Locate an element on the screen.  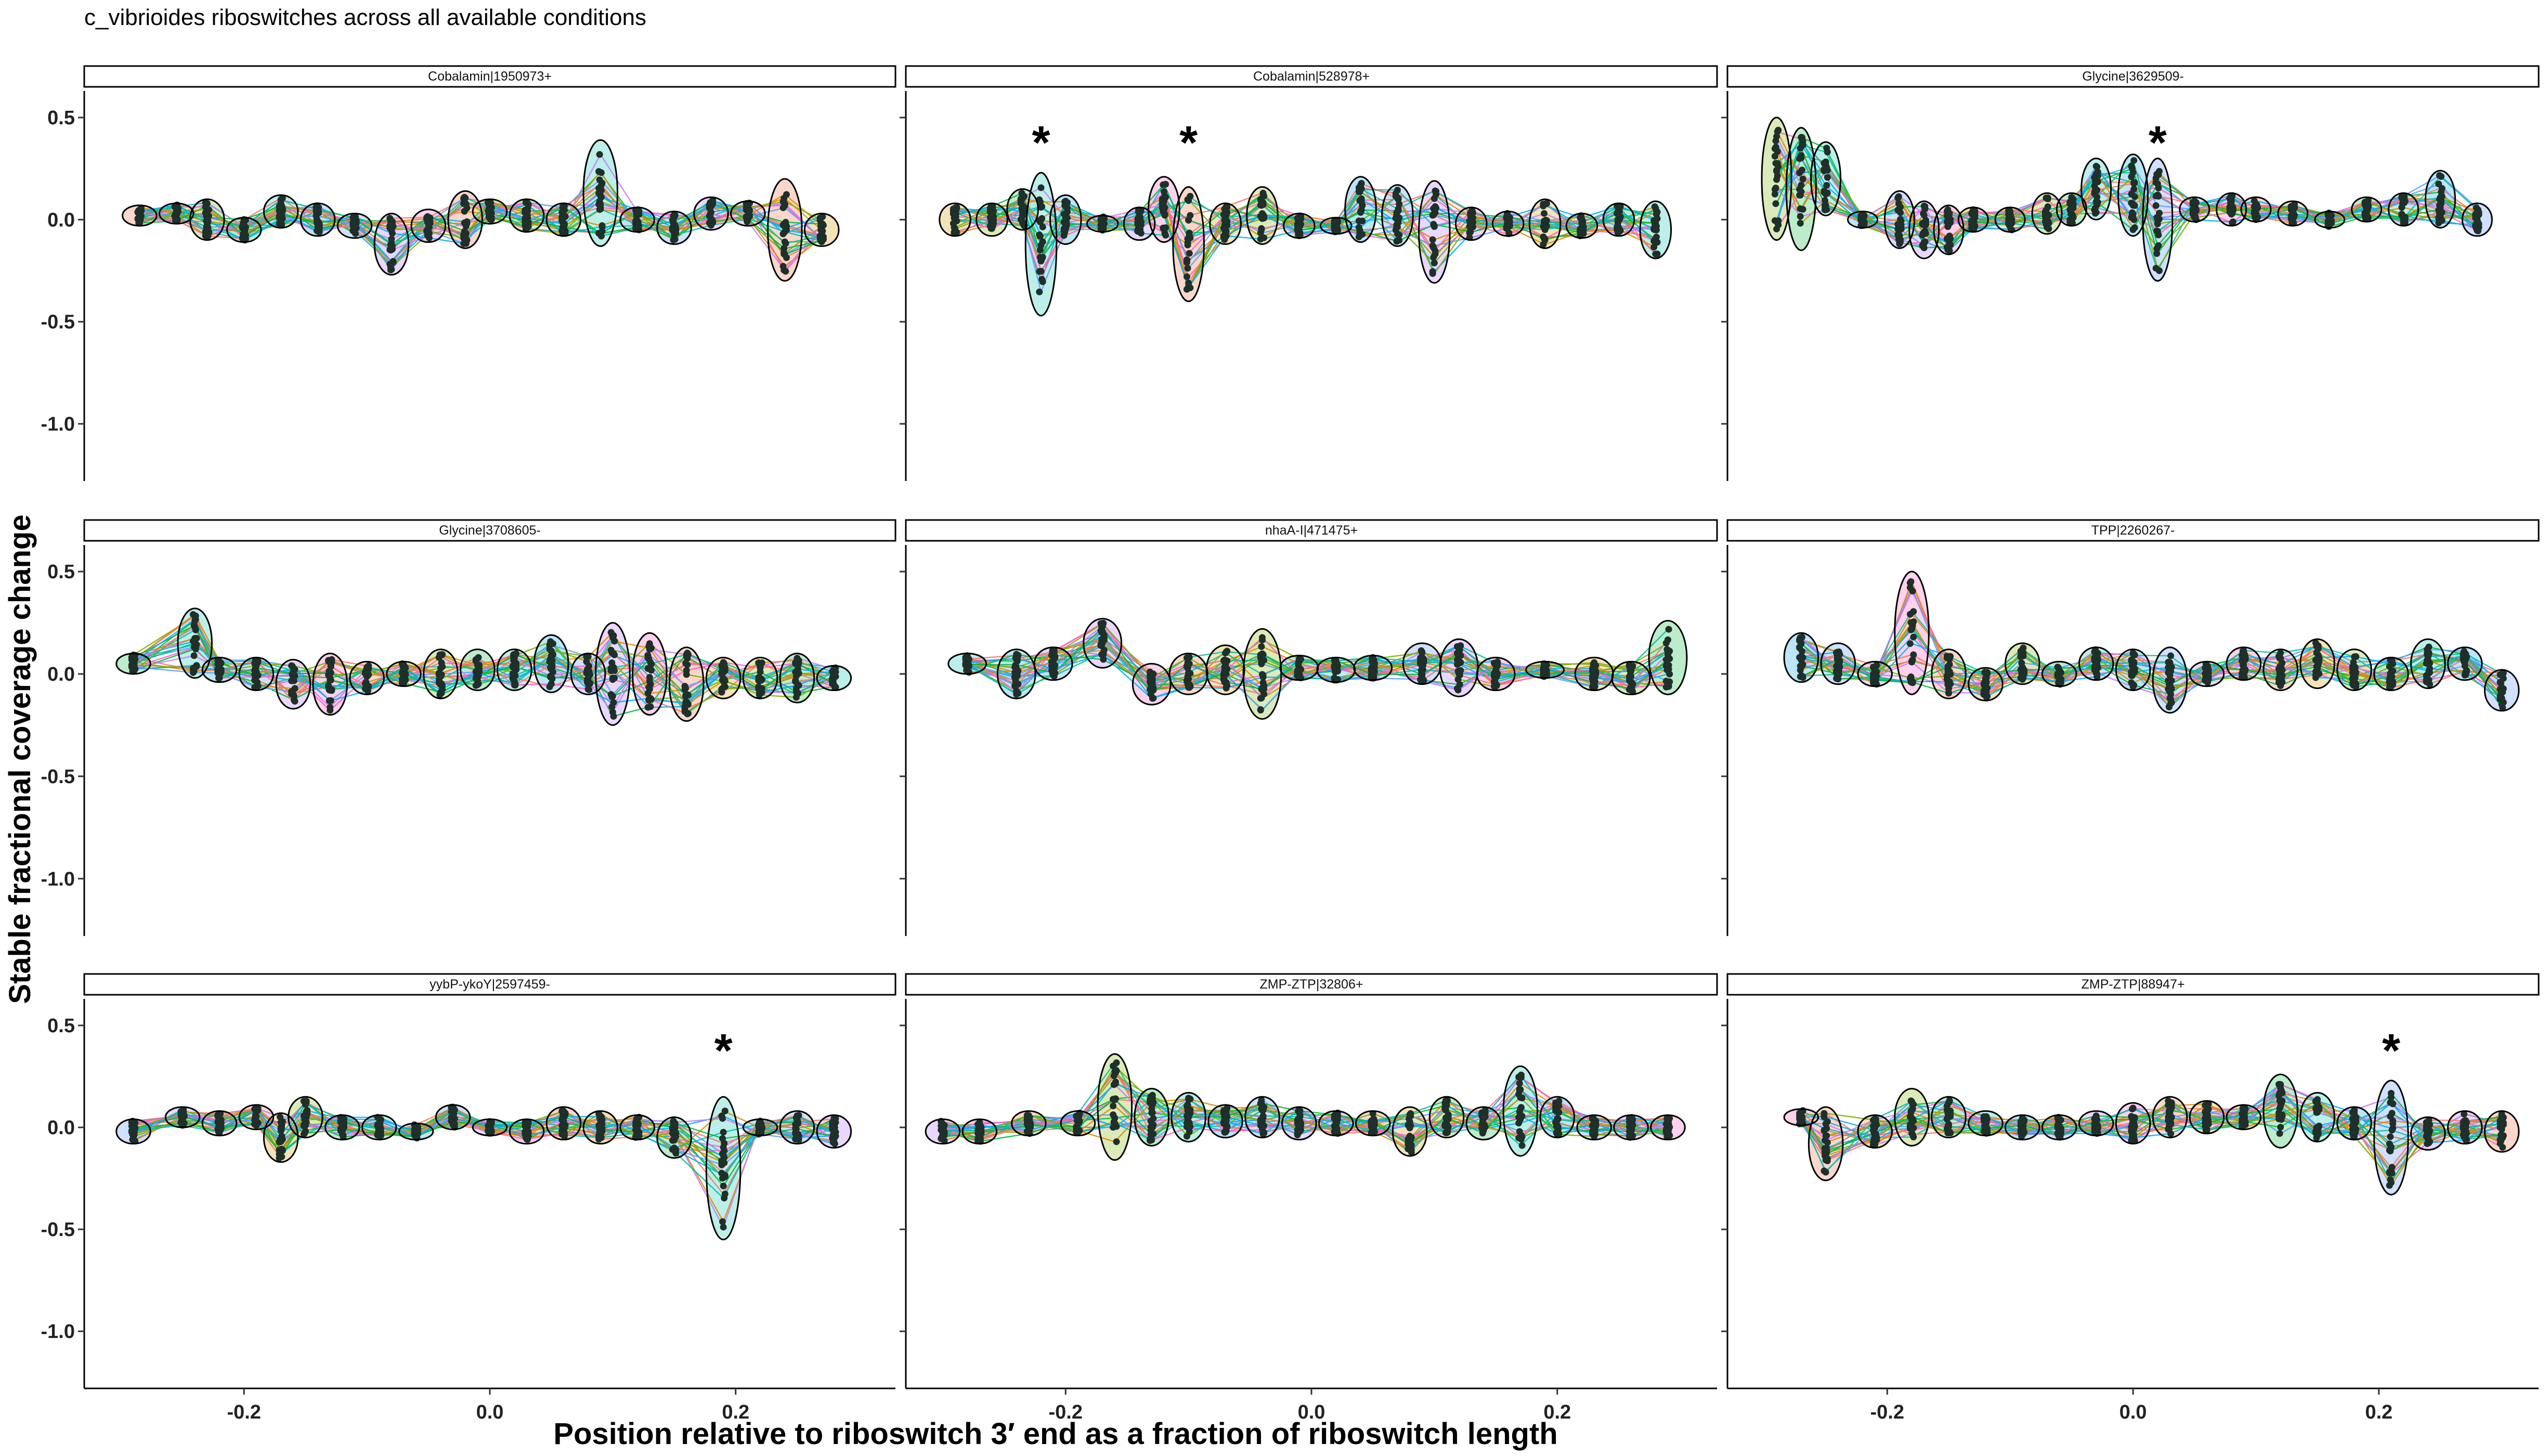
significance-star: * is located at coordinates (1189, 143).